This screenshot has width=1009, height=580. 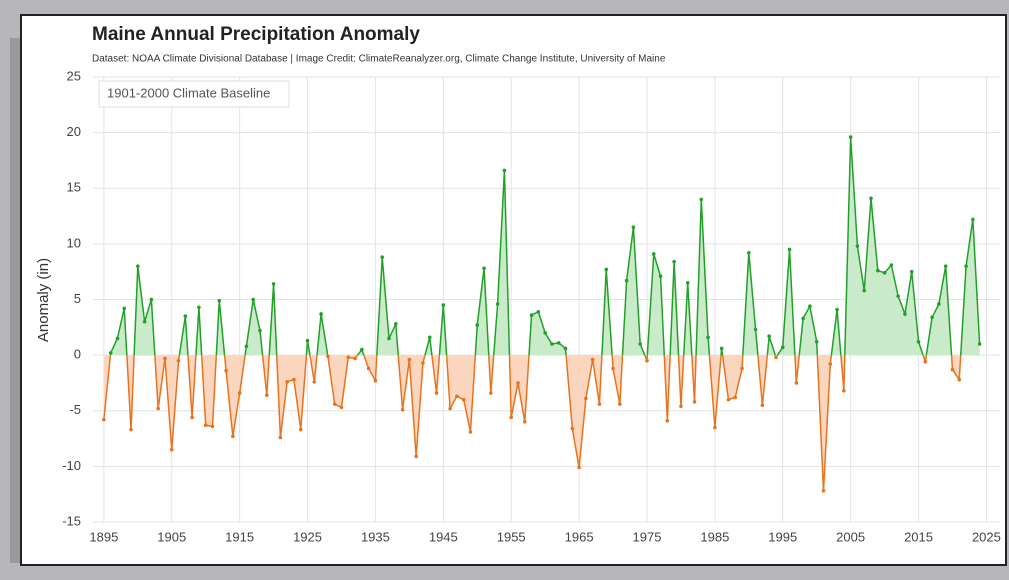 I want to click on y-tick-label: -10, so click(x=71, y=465).